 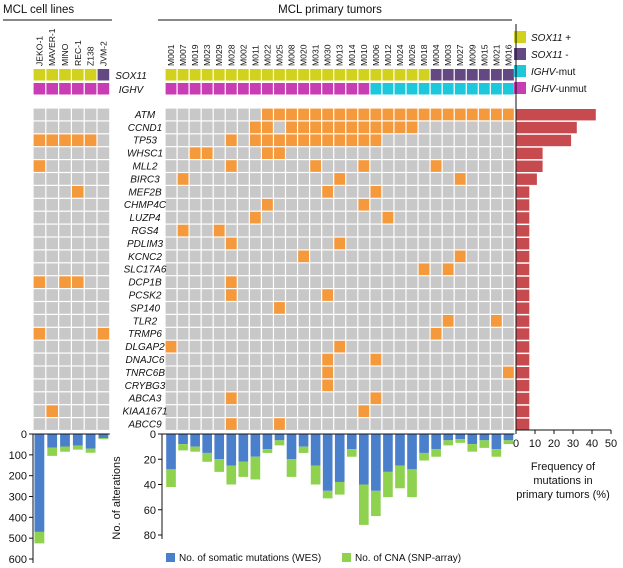 I want to click on cell-mll2-m011, so click(x=255, y=166).